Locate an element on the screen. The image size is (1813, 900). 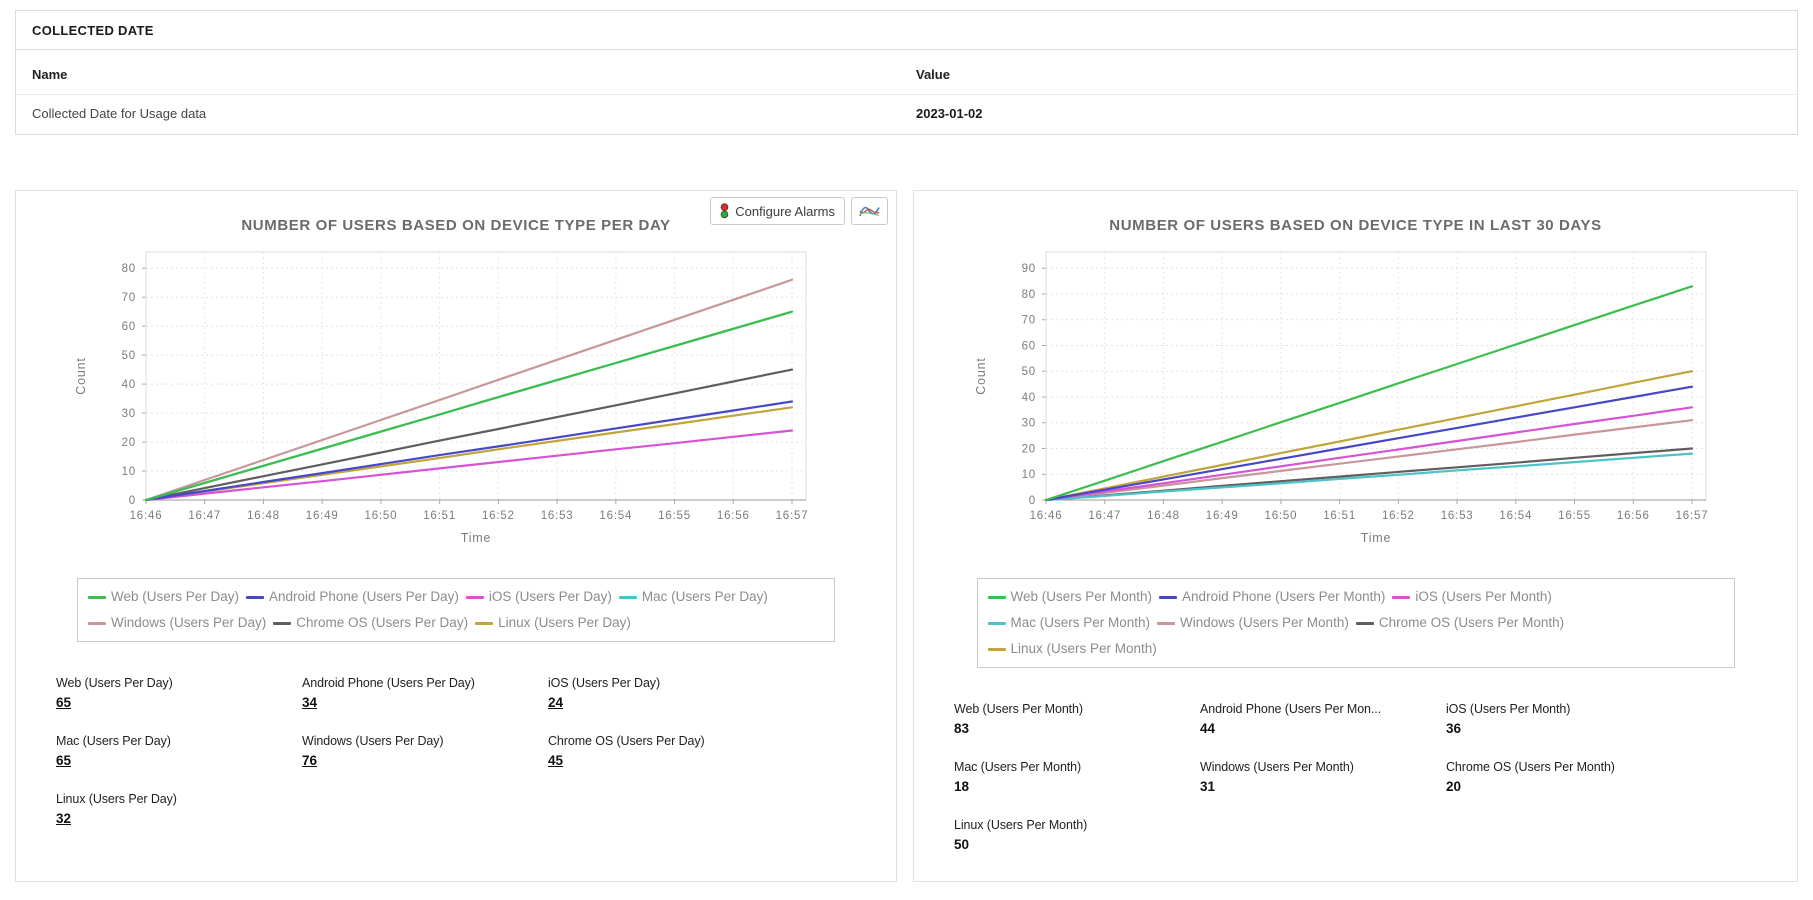
stat-cell: iOS (Users Per Day) 24 is located at coordinates (714, 693).